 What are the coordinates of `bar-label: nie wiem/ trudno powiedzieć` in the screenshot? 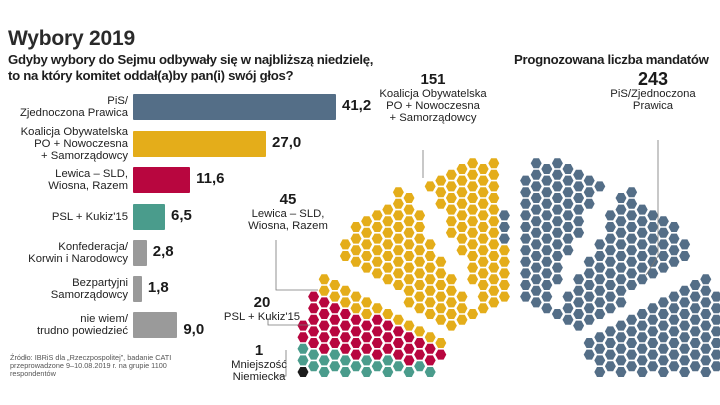 It's located at (82, 325).